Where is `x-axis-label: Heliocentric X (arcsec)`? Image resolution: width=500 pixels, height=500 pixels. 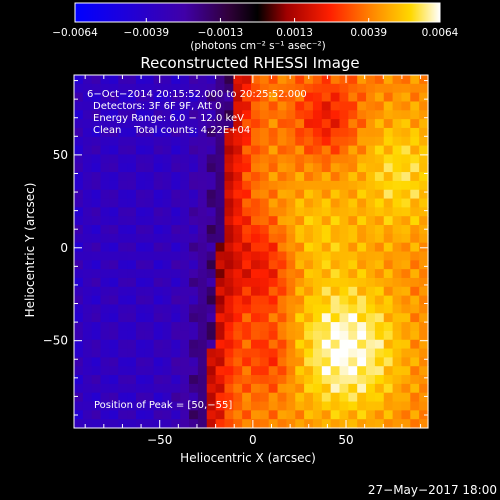
x-axis-label: Heliocentric X (arcsec) is located at coordinates (248, 458).